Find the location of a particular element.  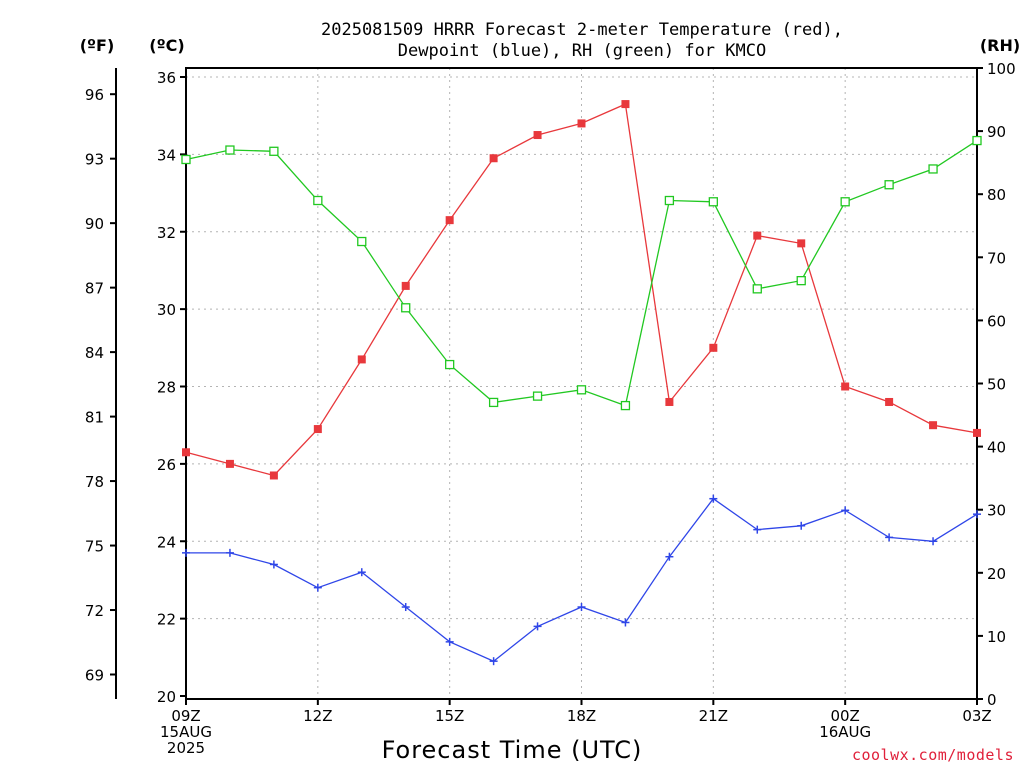

x-tick-label: 21Z is located at coordinates (713, 716).